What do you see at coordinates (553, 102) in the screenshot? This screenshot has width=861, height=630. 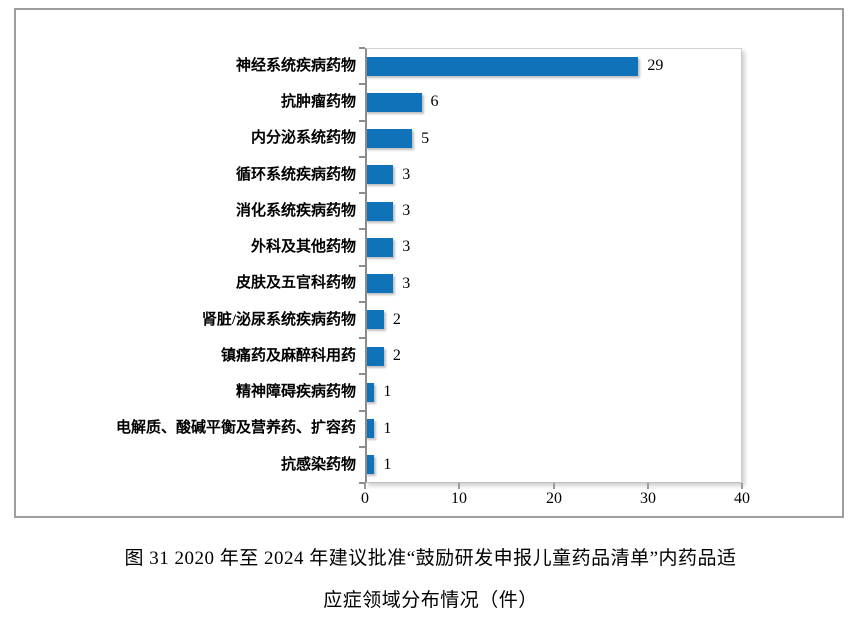 I see `bar-track: 6` at bounding box center [553, 102].